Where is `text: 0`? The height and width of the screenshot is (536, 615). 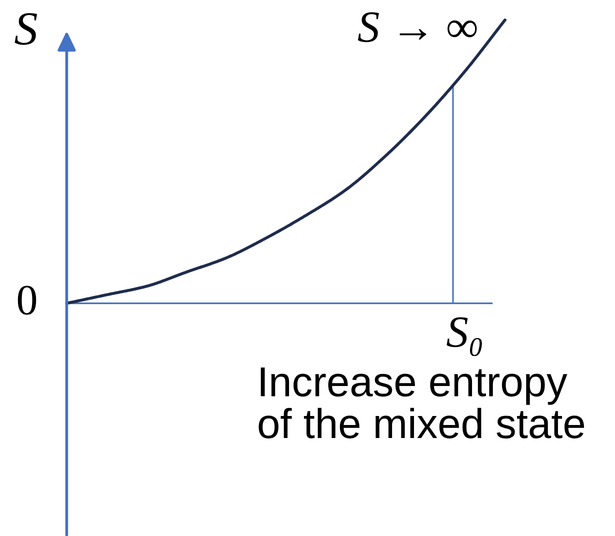
text: 0 is located at coordinates (27, 300).